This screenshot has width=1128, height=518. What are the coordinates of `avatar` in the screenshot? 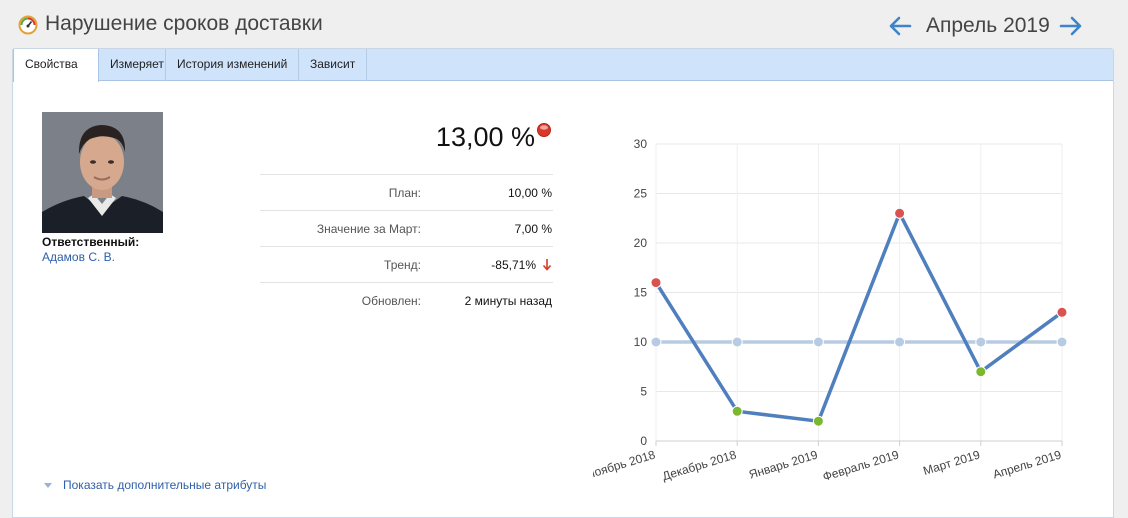 It's located at (102, 172).